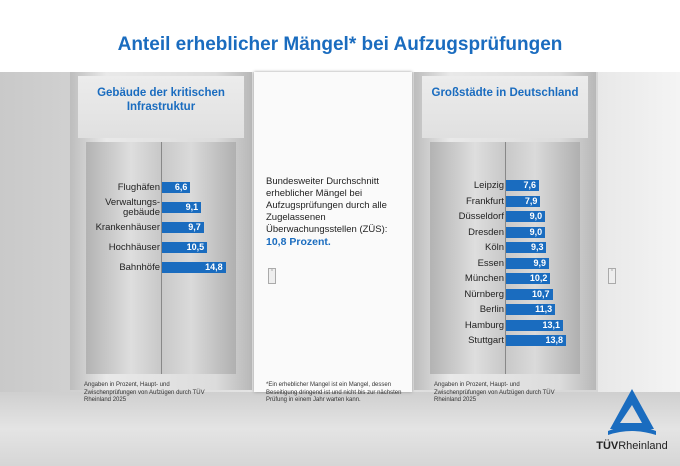  I want to click on bar: 9,1, so click(182, 207).